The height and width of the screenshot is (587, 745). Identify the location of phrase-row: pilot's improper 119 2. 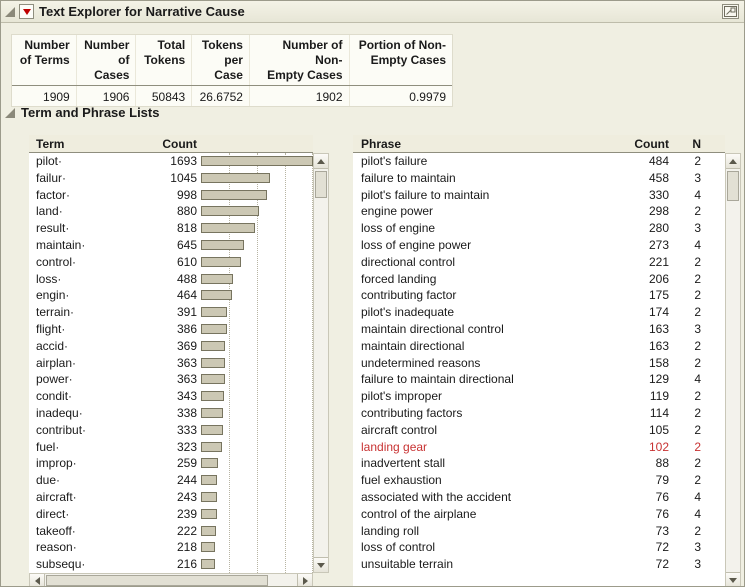
(539, 396).